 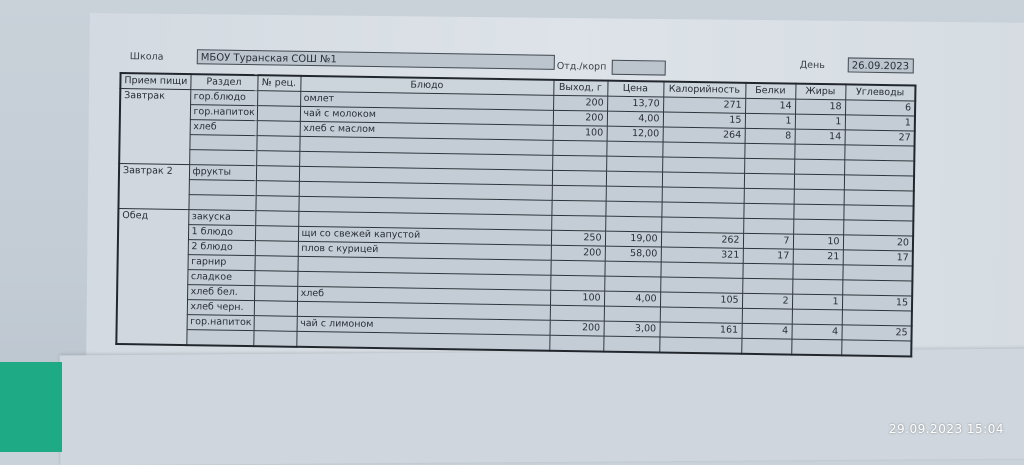 What do you see at coordinates (767, 301) in the screenshot?
I see `table-cell: 2` at bounding box center [767, 301].